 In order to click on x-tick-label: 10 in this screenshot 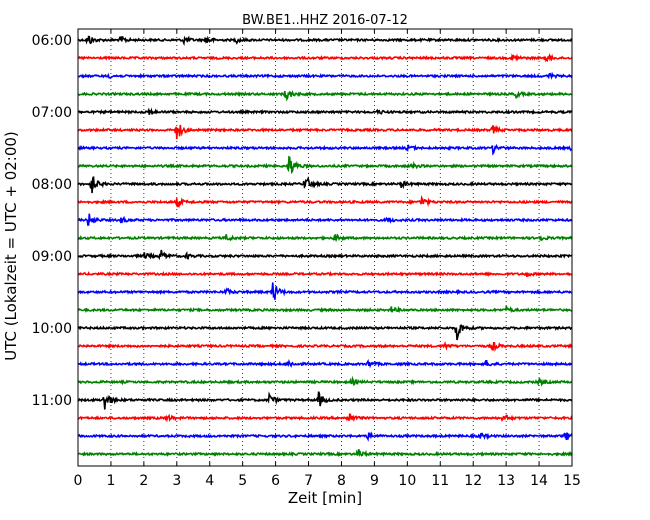, I will do `click(407, 481)`.